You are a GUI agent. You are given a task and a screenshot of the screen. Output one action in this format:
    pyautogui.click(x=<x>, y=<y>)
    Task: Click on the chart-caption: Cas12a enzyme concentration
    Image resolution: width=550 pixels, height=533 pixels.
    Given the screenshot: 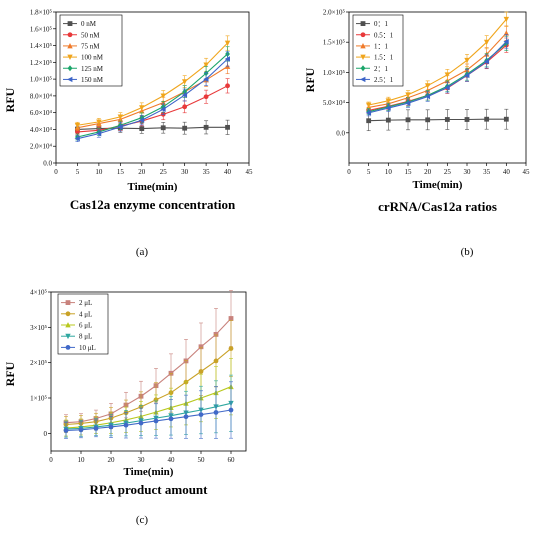 What is the action you would take?
    pyautogui.click(x=153, y=204)
    